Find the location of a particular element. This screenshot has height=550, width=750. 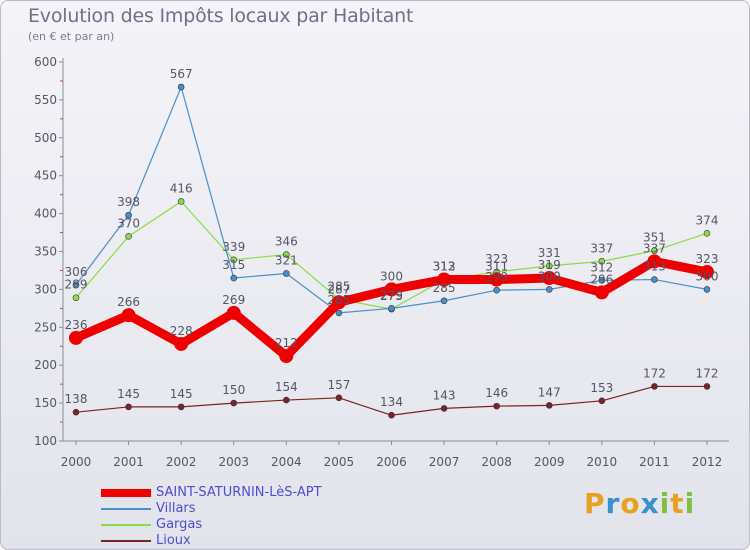

data-label-villars: 315 is located at coordinates (233, 265).